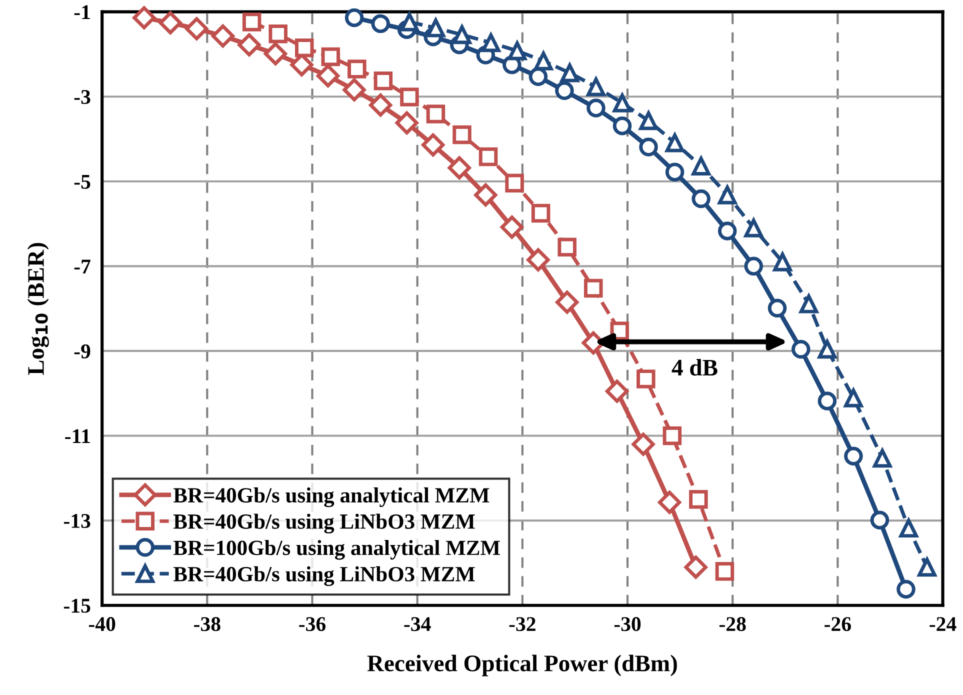 This screenshot has height=695, width=963. Describe the element at coordinates (627, 624) in the screenshot. I see `x-tick-label: -30` at that location.